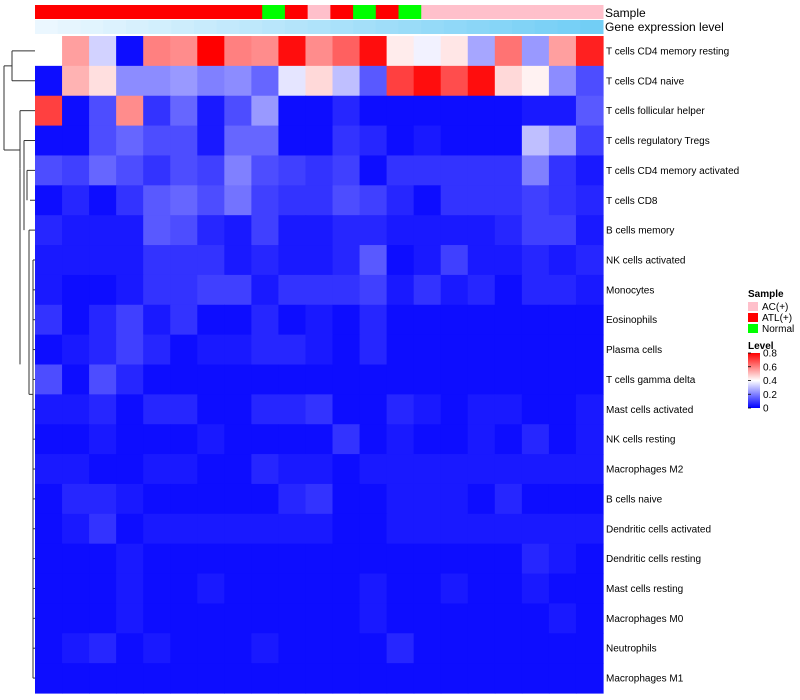 This screenshot has height=700, width=800. What do you see at coordinates (645, 679) in the screenshot?
I see `row-label: Macrophages M1` at bounding box center [645, 679].